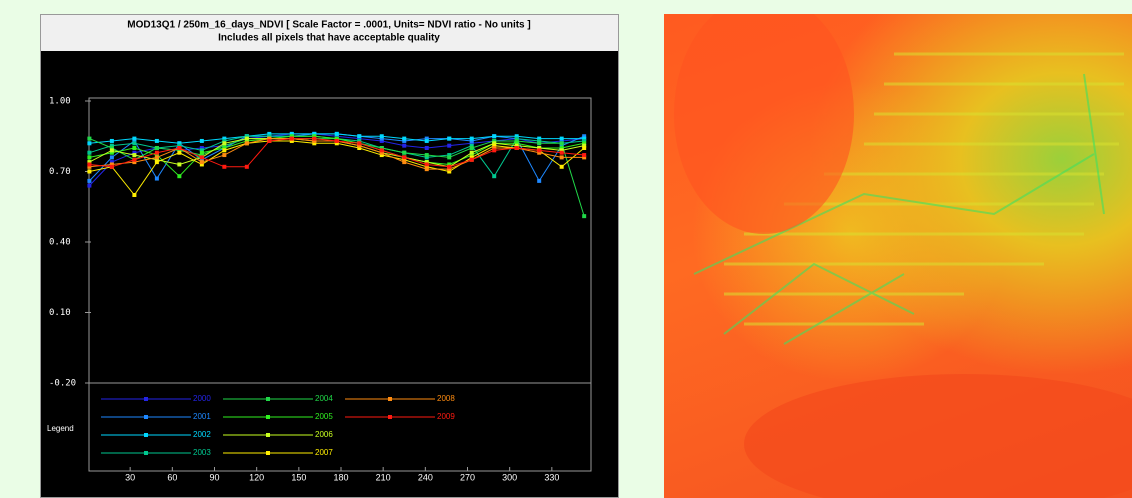 The width and height of the screenshot is (1132, 498). I want to click on legend-label: 2005, so click(324, 416).